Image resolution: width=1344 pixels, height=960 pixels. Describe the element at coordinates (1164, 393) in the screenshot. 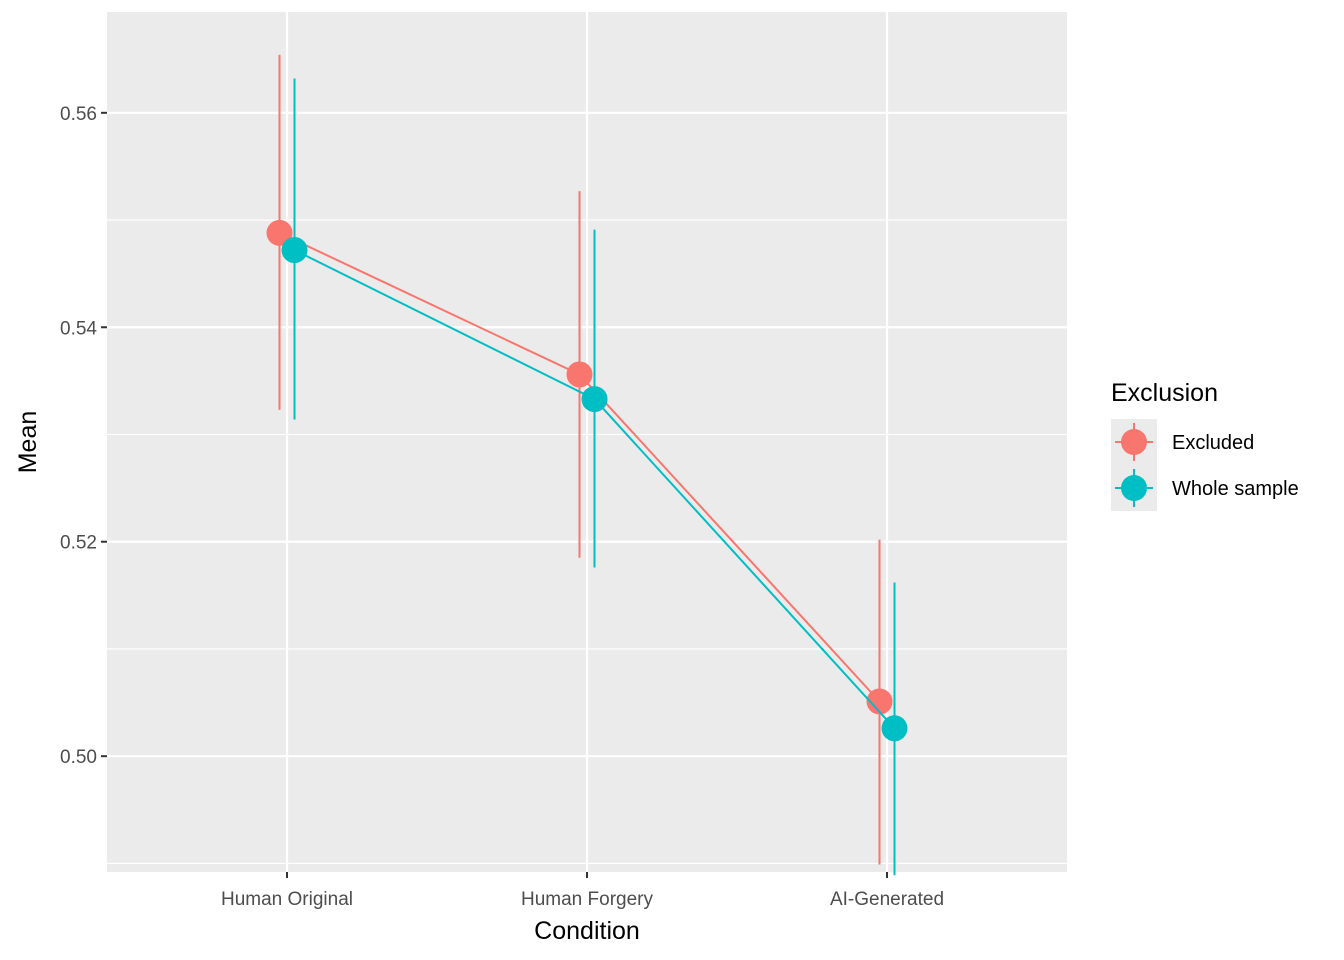

I see `legend-title: Exclusion` at that location.